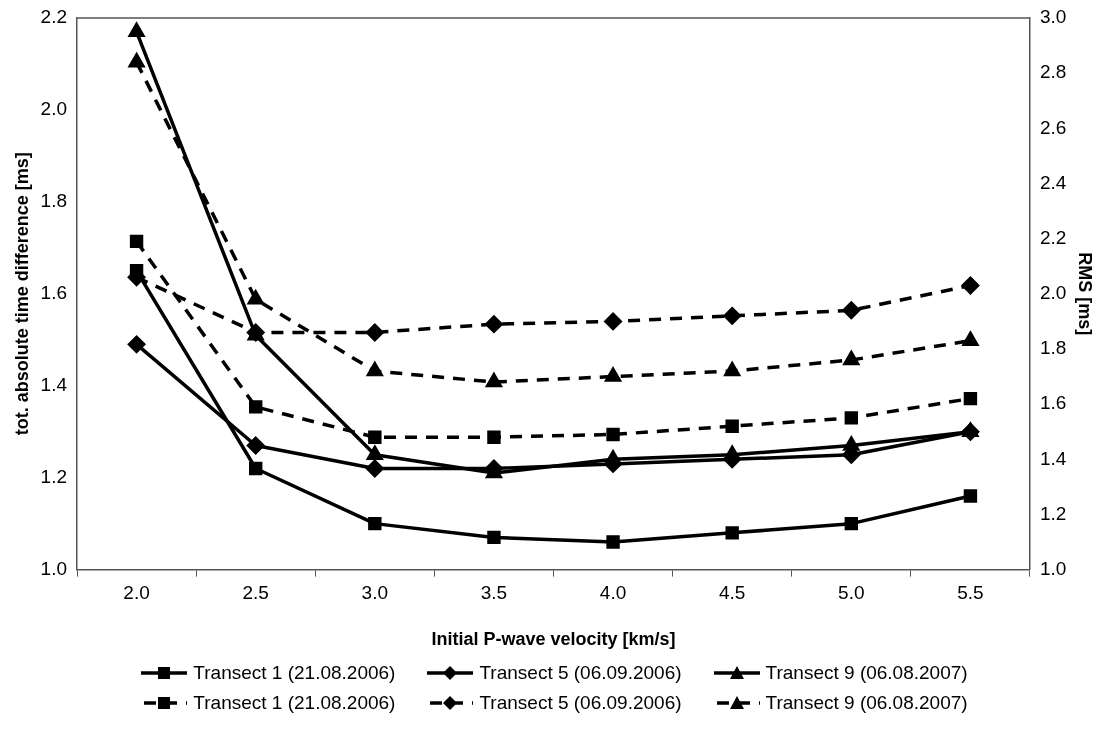 This screenshot has height=753, width=1107. What do you see at coordinates (54, 568) in the screenshot?
I see `y-tick-label: 1.0` at bounding box center [54, 568].